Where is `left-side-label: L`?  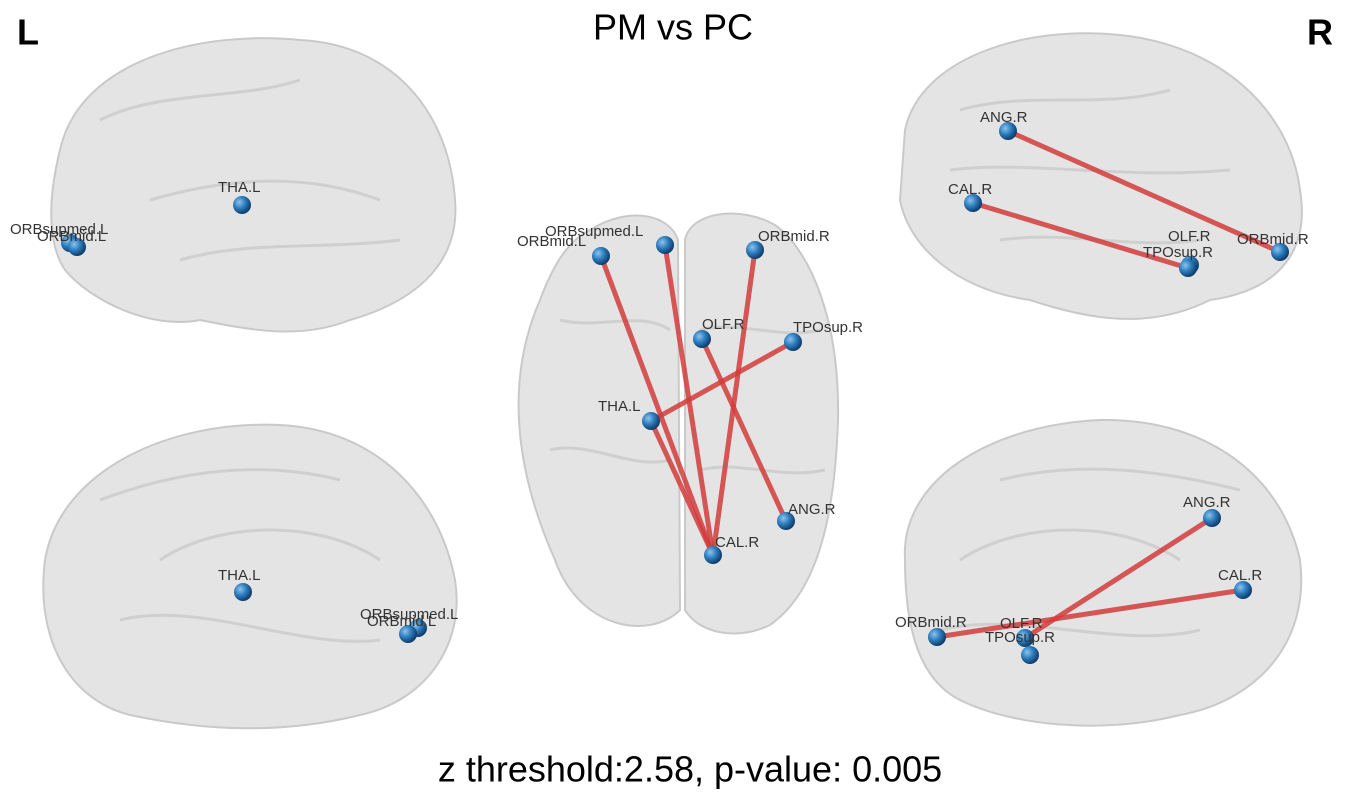 left-side-label: L is located at coordinates (28, 32).